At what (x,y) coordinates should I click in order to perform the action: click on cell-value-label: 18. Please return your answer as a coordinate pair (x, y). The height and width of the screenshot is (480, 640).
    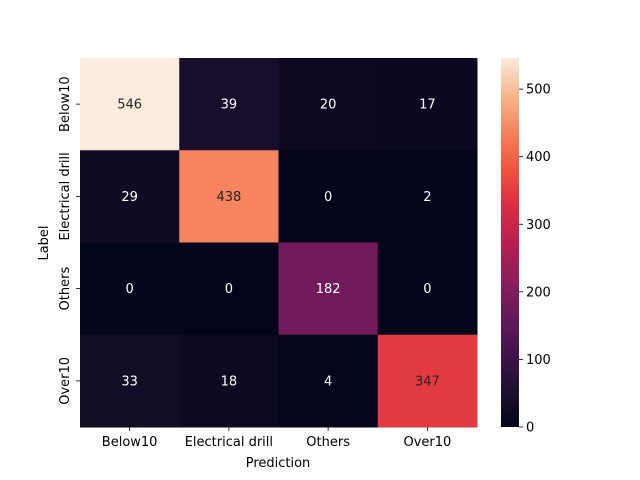
    Looking at the image, I should click on (229, 381).